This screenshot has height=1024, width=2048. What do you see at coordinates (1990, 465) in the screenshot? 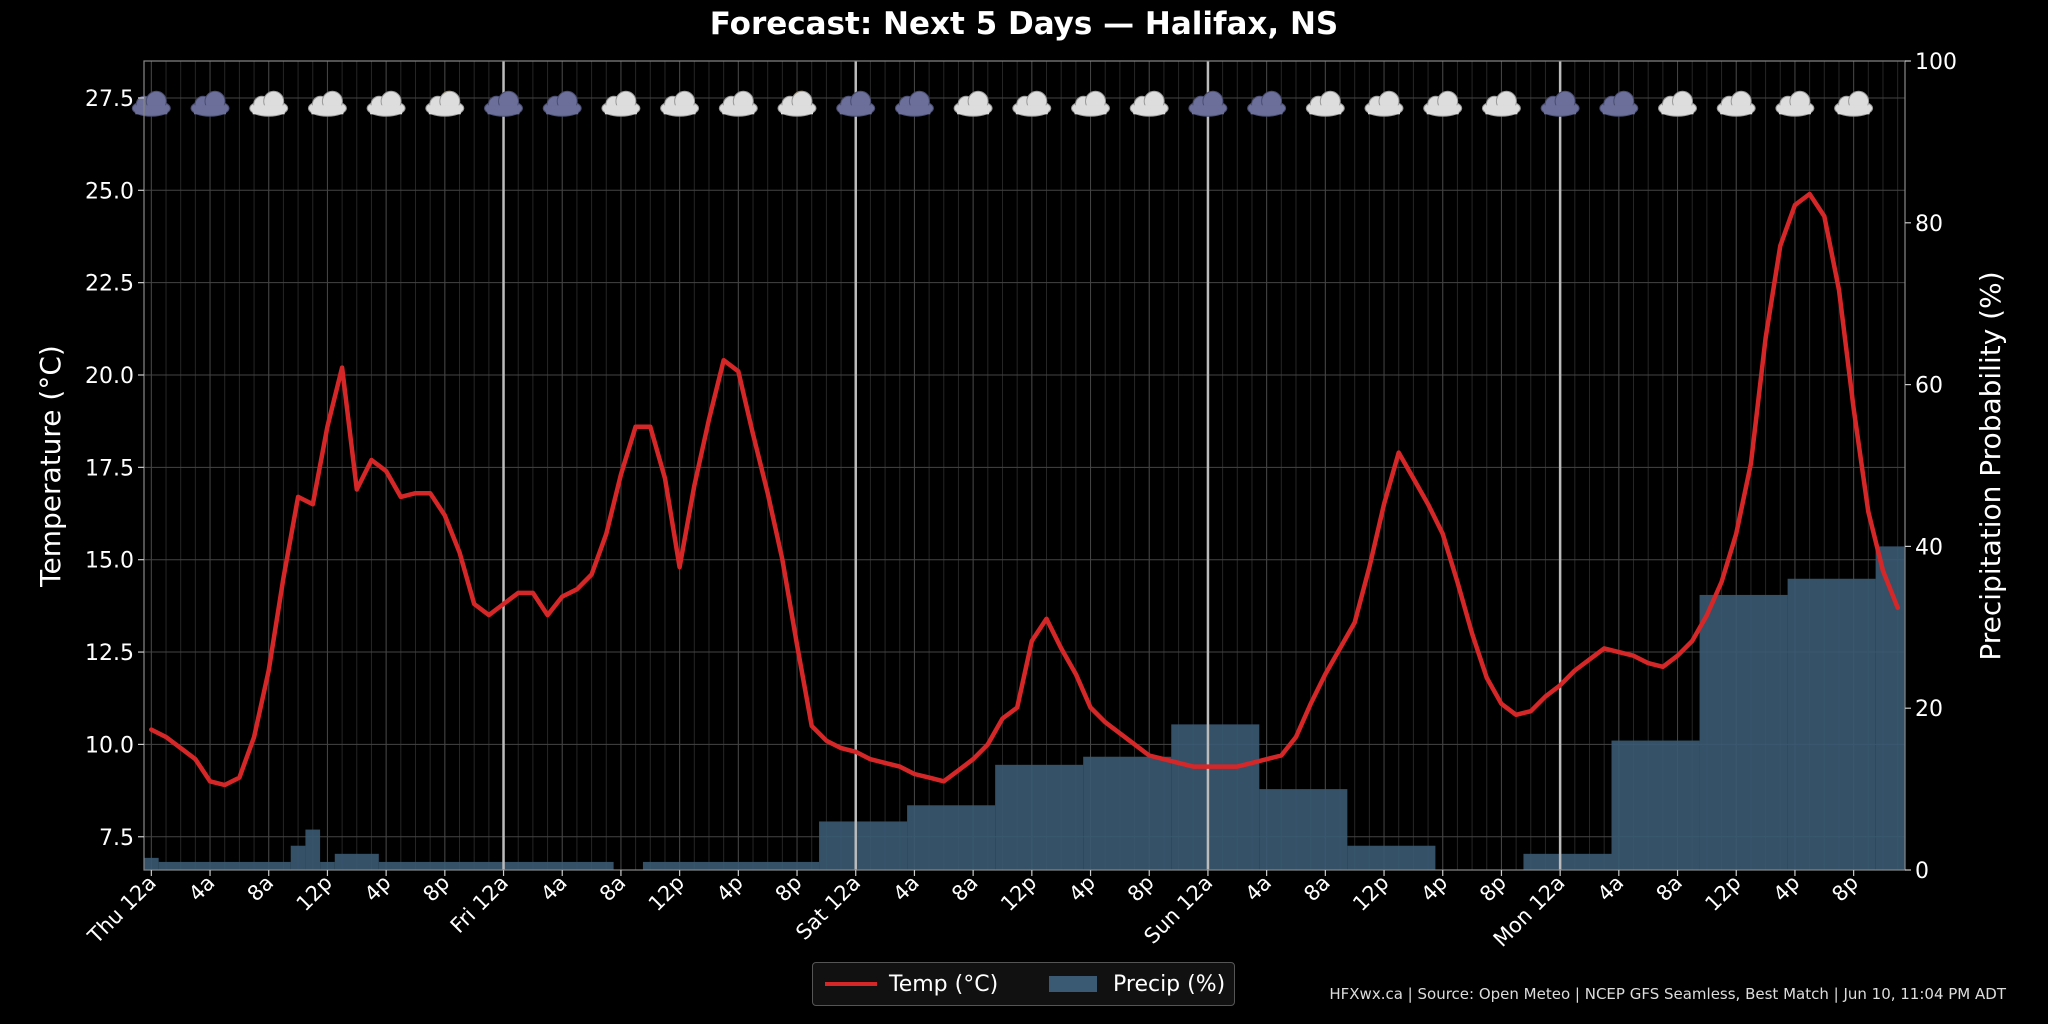
I see `y2-axis-label: Precipitation Probability (%)` at bounding box center [1990, 465].